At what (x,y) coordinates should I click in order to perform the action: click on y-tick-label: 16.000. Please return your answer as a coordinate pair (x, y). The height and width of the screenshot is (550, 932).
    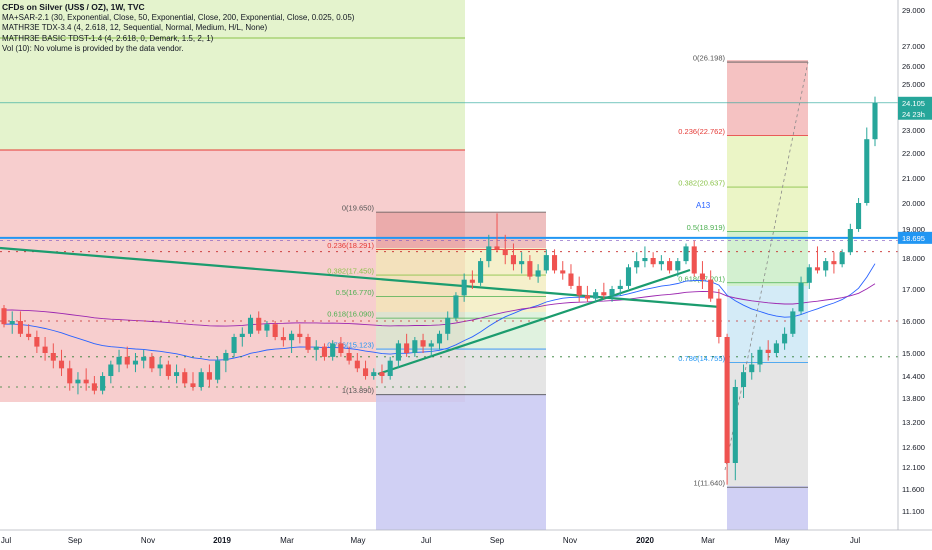
    Looking at the image, I should click on (913, 321).